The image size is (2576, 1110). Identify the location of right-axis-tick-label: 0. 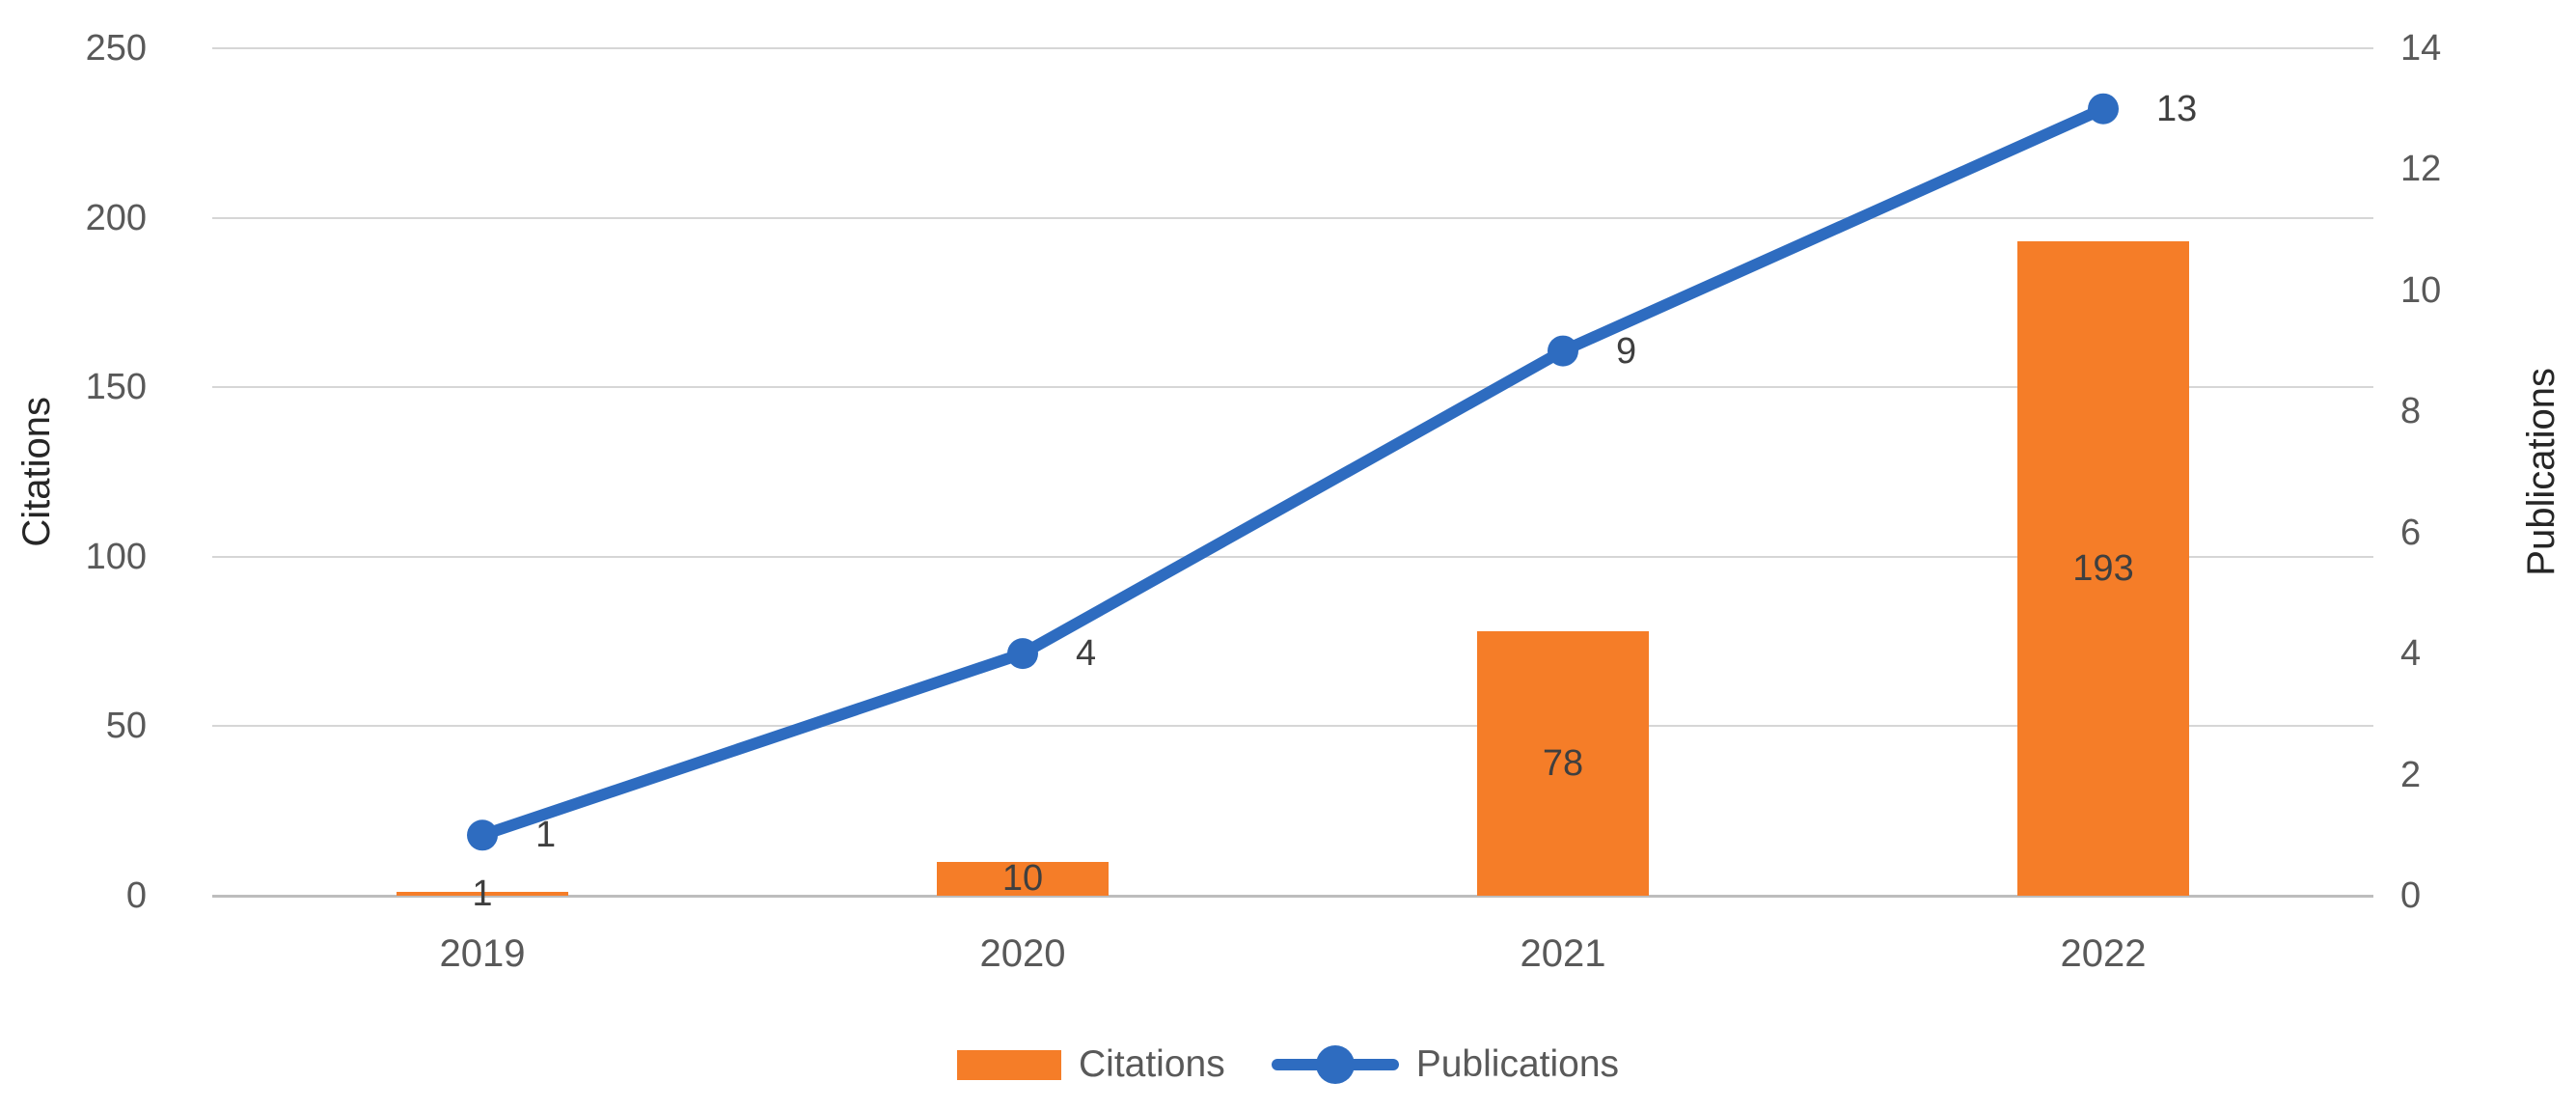
(2411, 895).